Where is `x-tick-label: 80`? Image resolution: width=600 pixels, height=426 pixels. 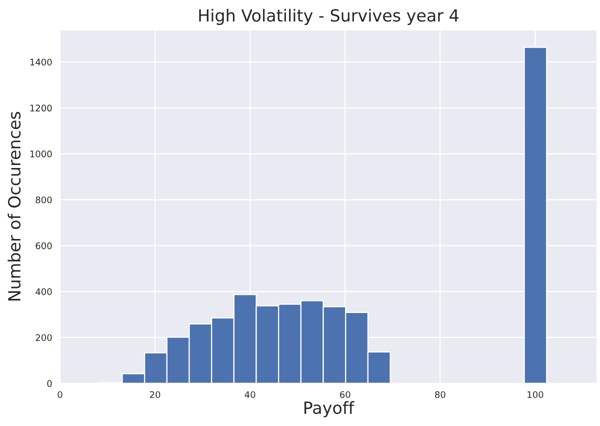
x-tick-label: 80 is located at coordinates (440, 394).